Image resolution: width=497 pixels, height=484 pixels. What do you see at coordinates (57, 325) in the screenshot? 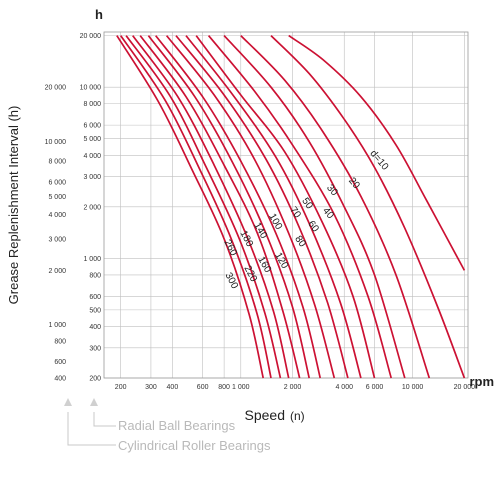
I see `y-tick-label-roller: 1 000` at bounding box center [57, 325].